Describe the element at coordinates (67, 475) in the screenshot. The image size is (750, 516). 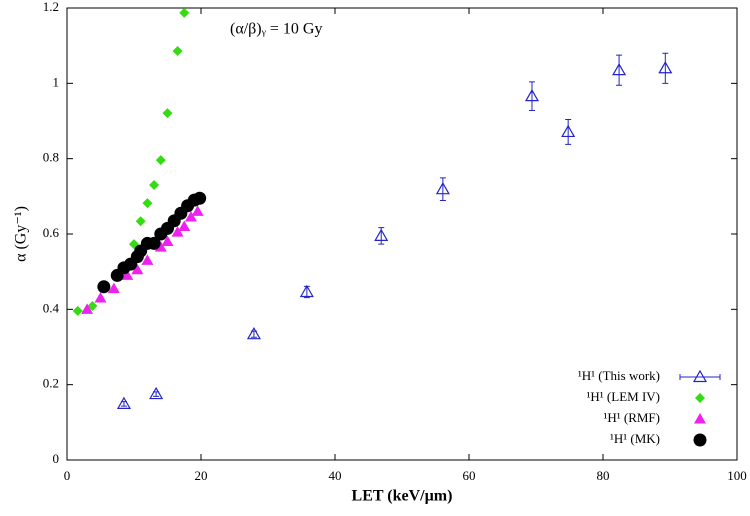
I see `x-tick-label: 0` at that location.